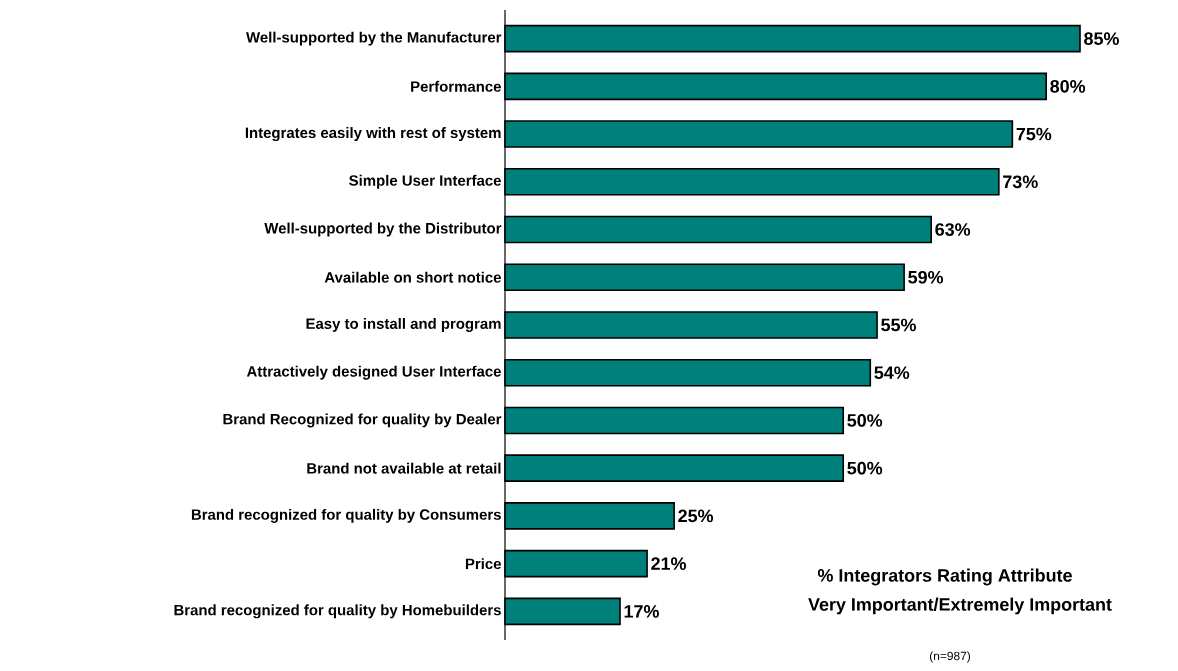 This screenshot has height=671, width=1178. What do you see at coordinates (374, 38) in the screenshot?
I see `y-tick-label: Well-supported by the Manufacturer` at bounding box center [374, 38].